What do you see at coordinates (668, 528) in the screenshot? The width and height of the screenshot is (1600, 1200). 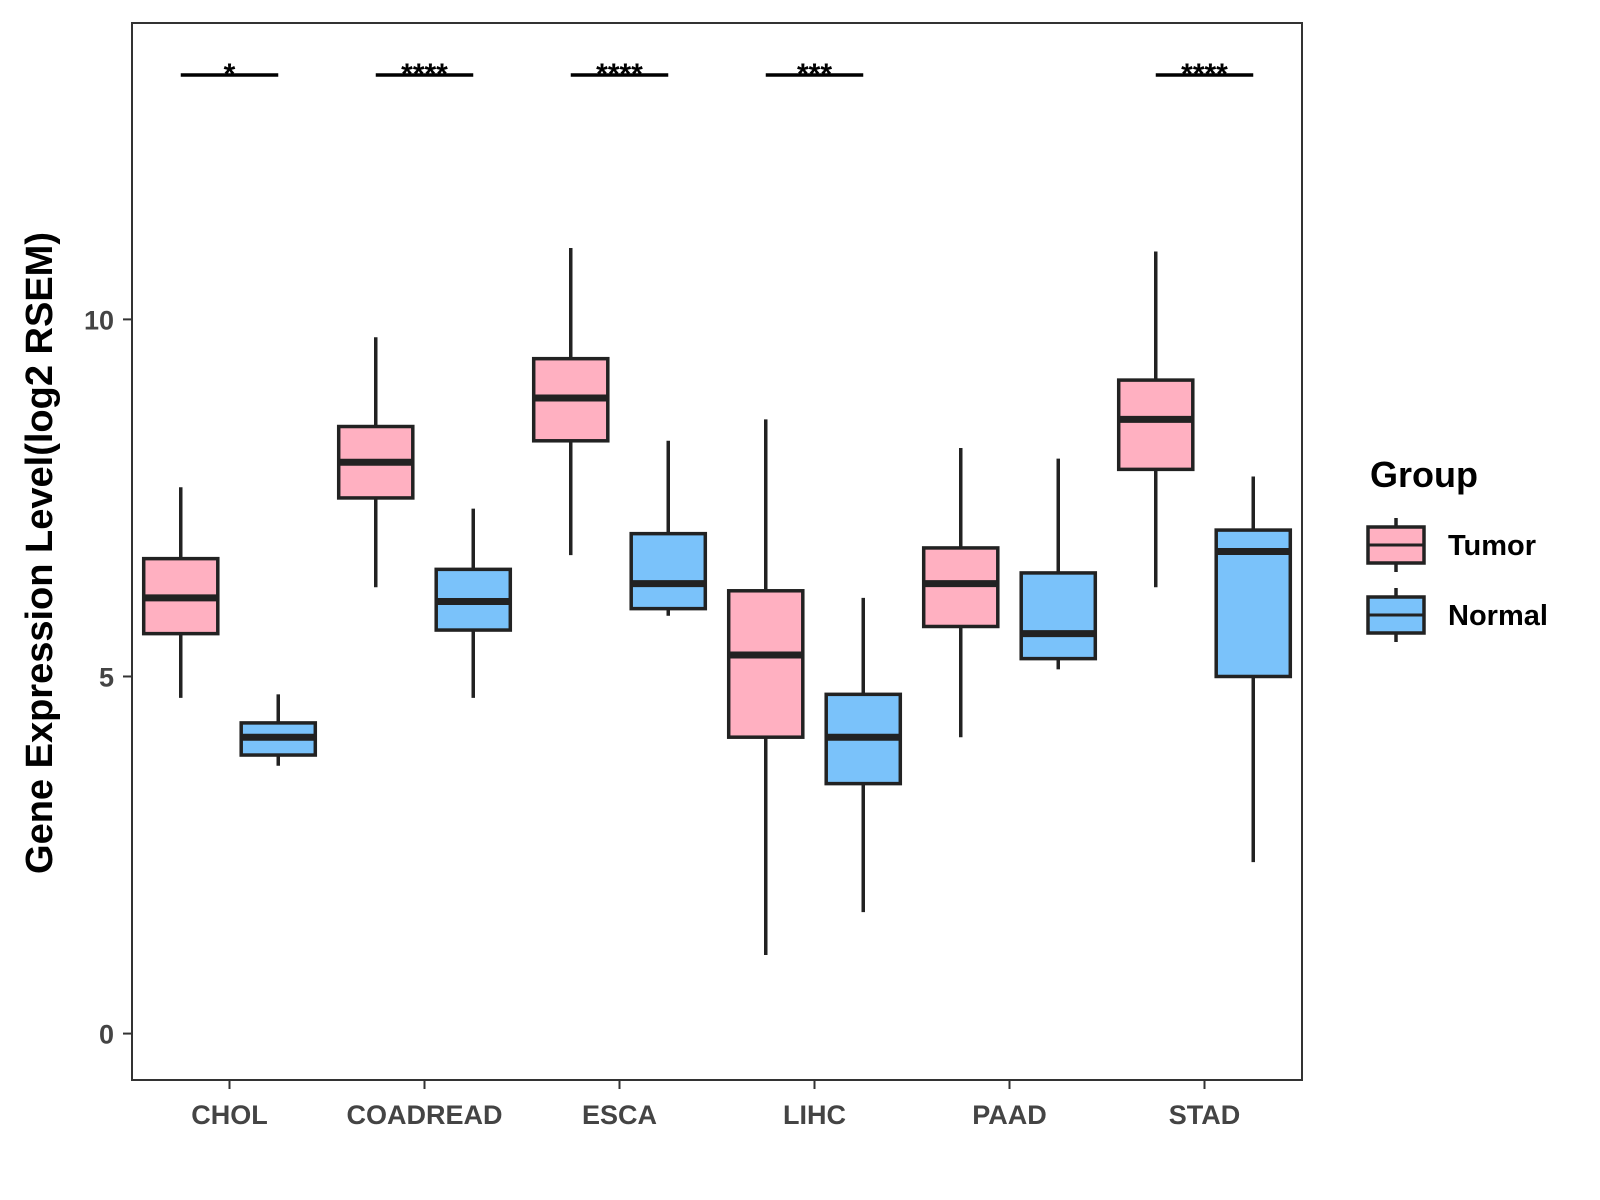 I see `box-esca-normal` at bounding box center [668, 528].